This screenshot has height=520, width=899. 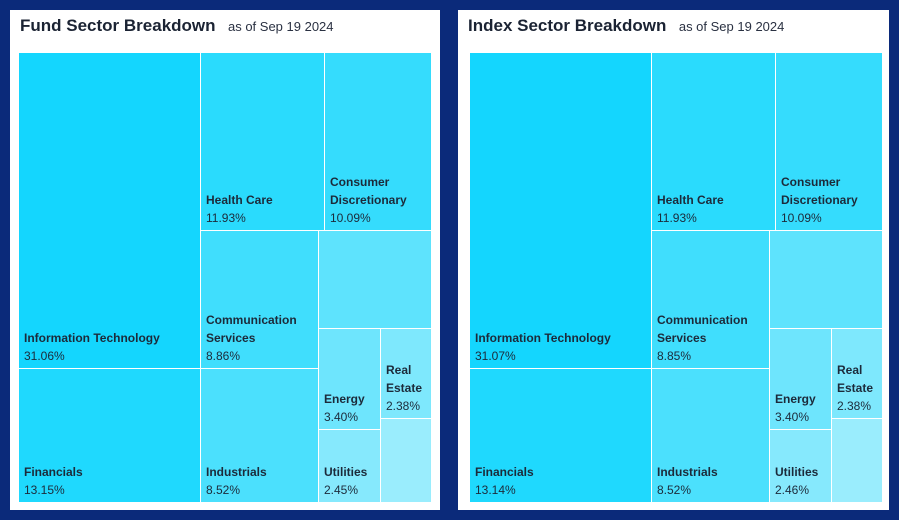 I want to click on tile-label: Communication Services 8.86%, so click(x=262, y=338).